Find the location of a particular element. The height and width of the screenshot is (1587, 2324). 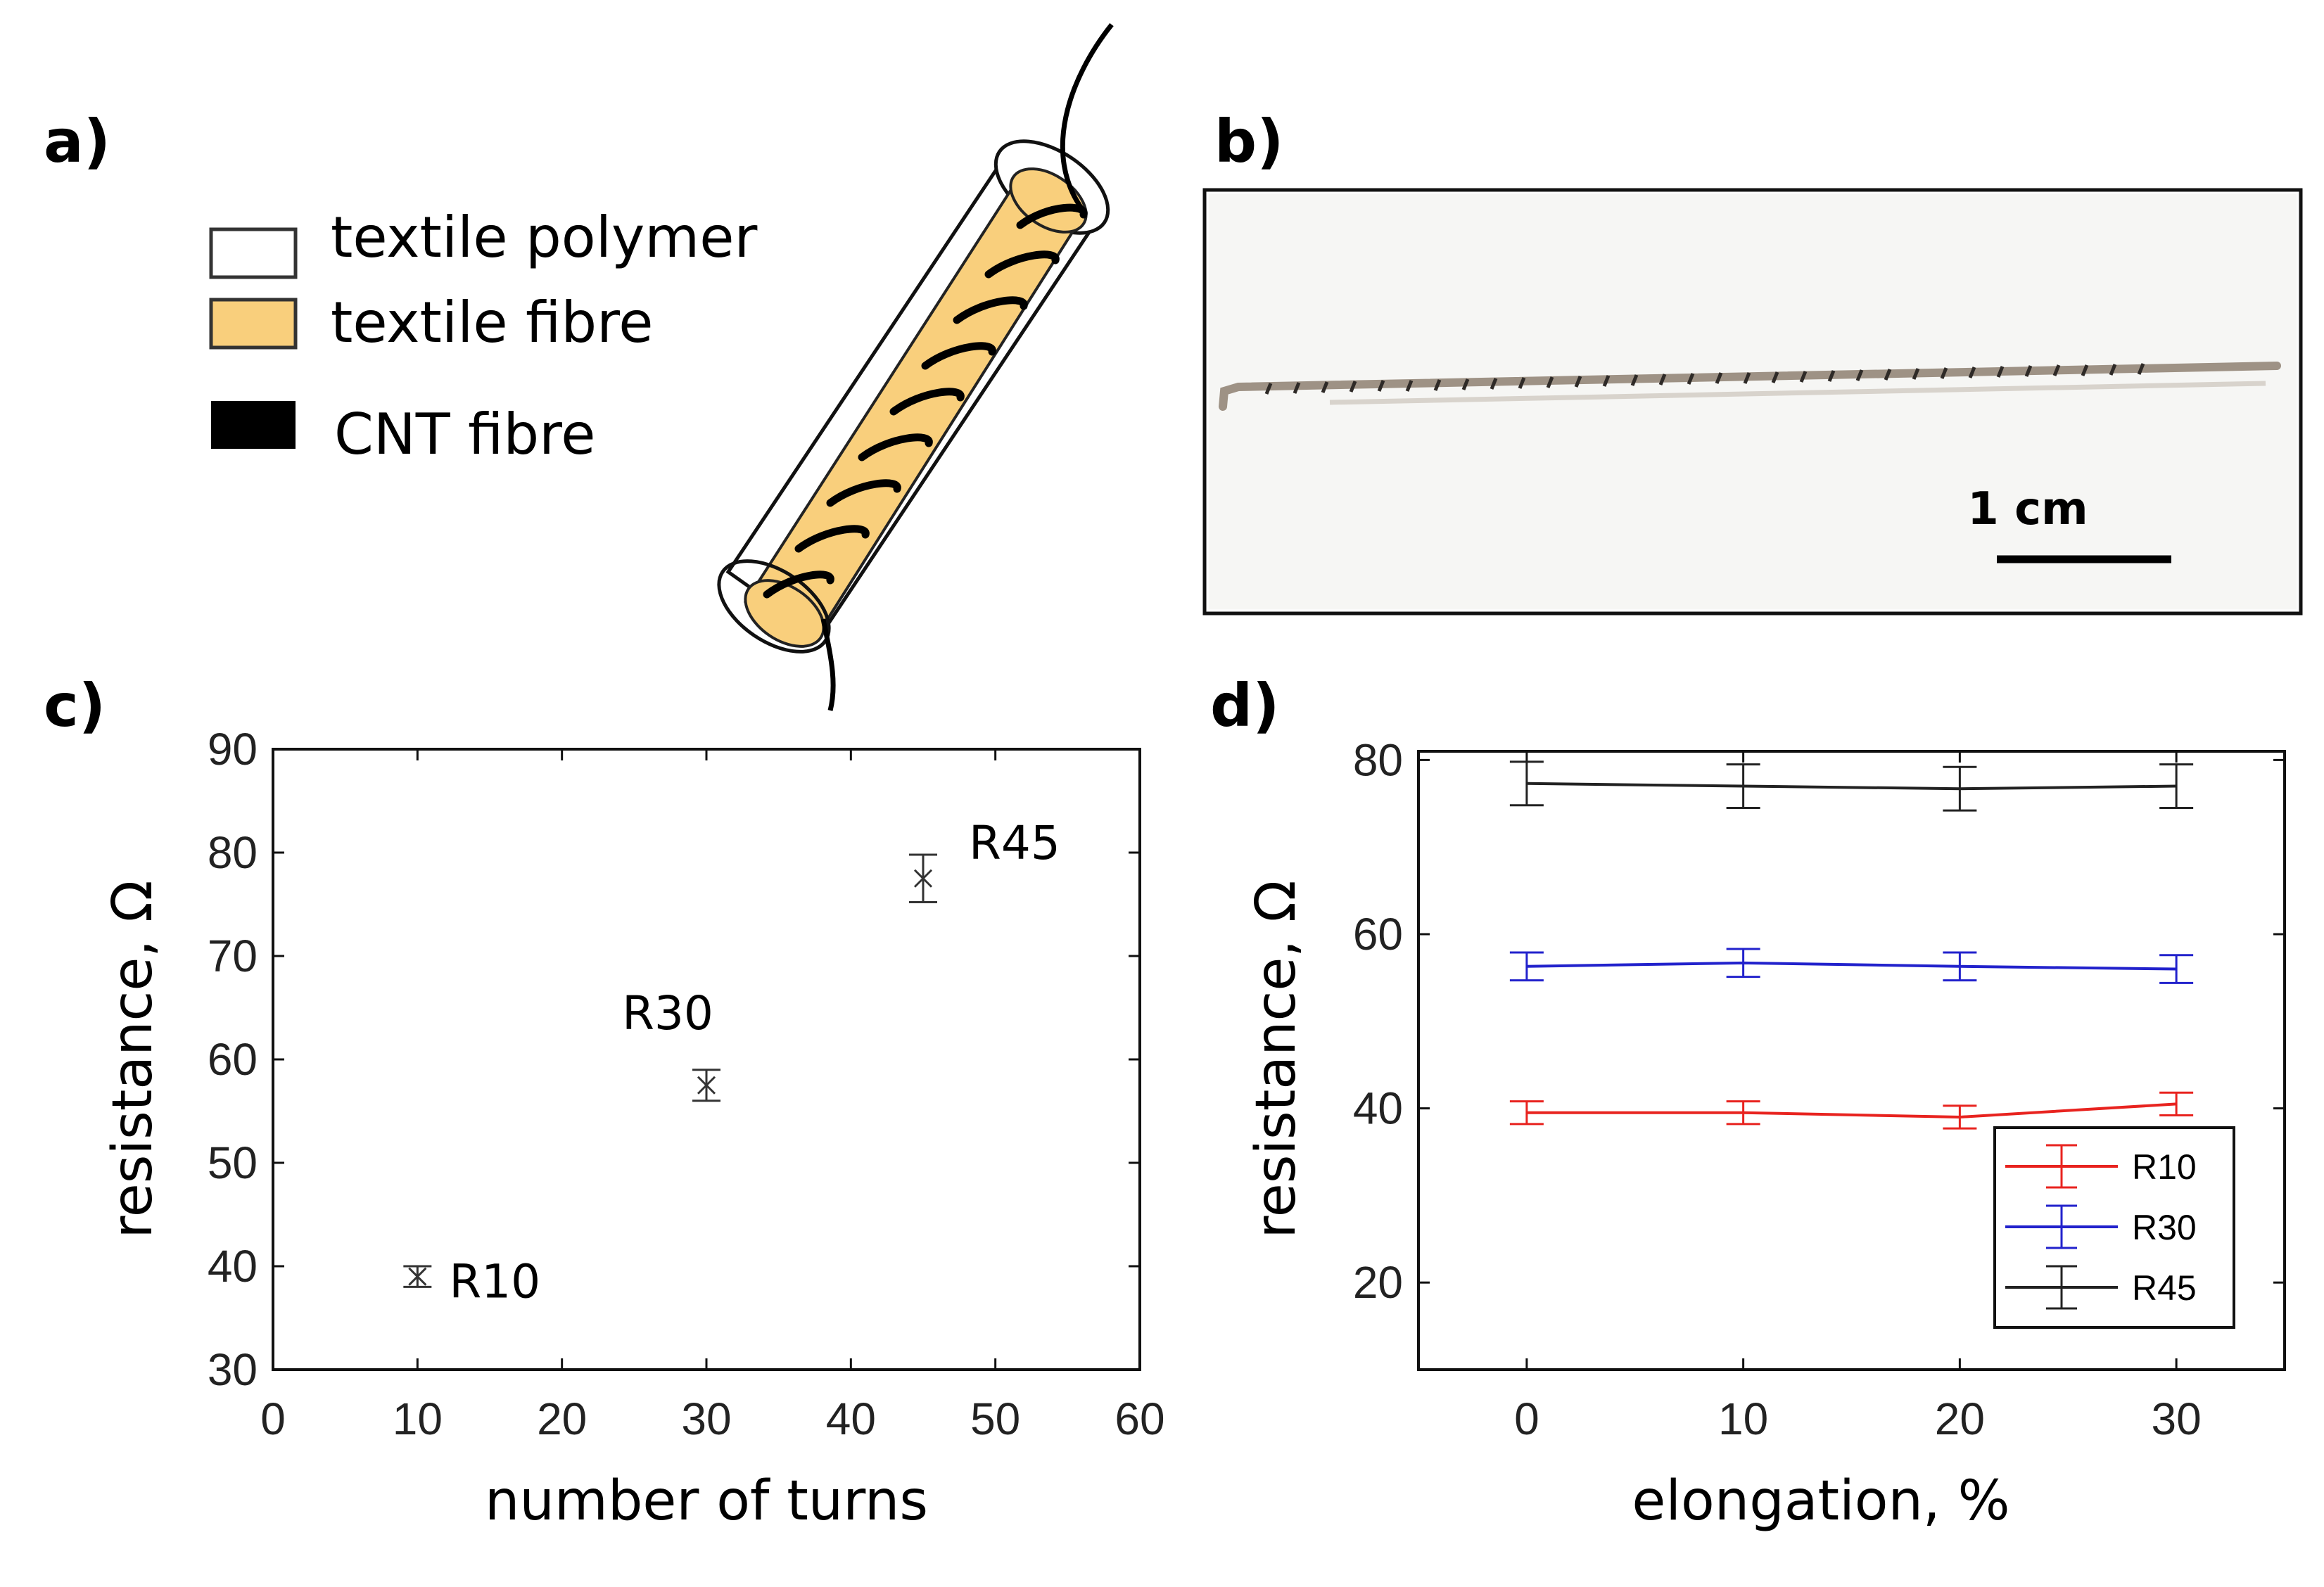

y-tick-label: 90 is located at coordinates (233, 749).